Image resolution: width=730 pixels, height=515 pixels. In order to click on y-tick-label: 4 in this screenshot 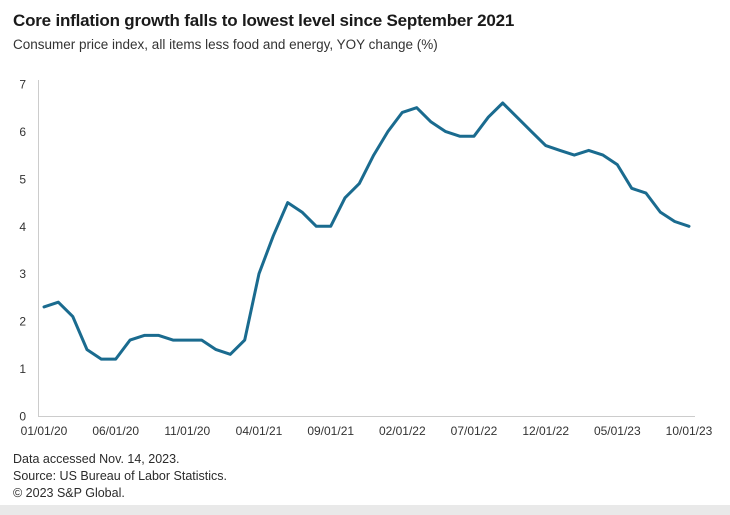, I will do `click(22, 227)`.